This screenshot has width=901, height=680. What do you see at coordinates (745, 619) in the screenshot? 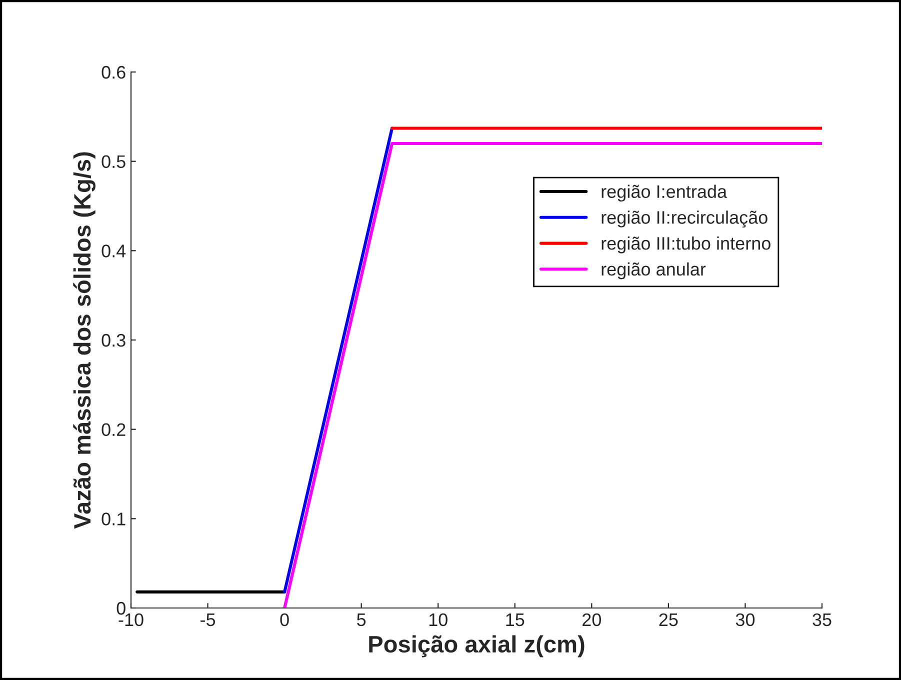
I see `x-tick-label: 30` at bounding box center [745, 619].